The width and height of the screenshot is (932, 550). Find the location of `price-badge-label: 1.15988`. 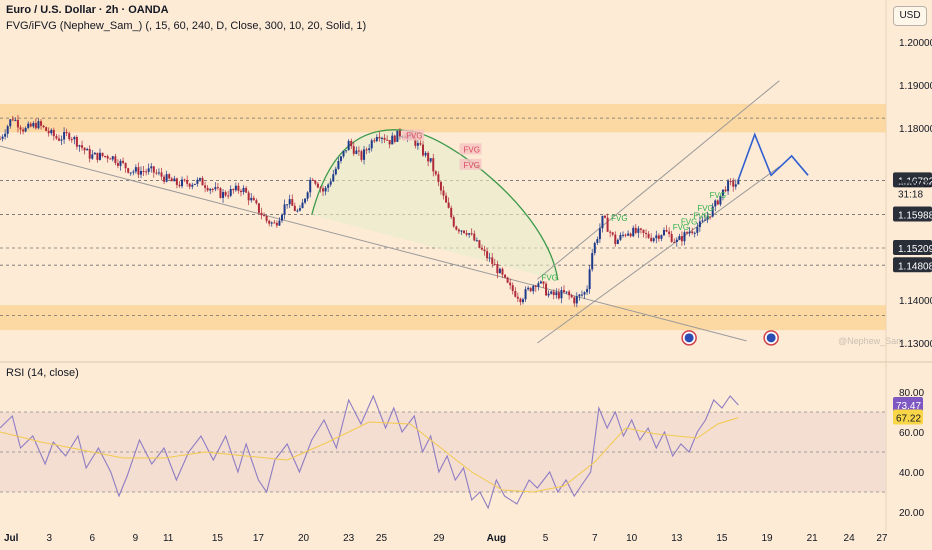

price-badge-label: 1.15988 is located at coordinates (915, 216).